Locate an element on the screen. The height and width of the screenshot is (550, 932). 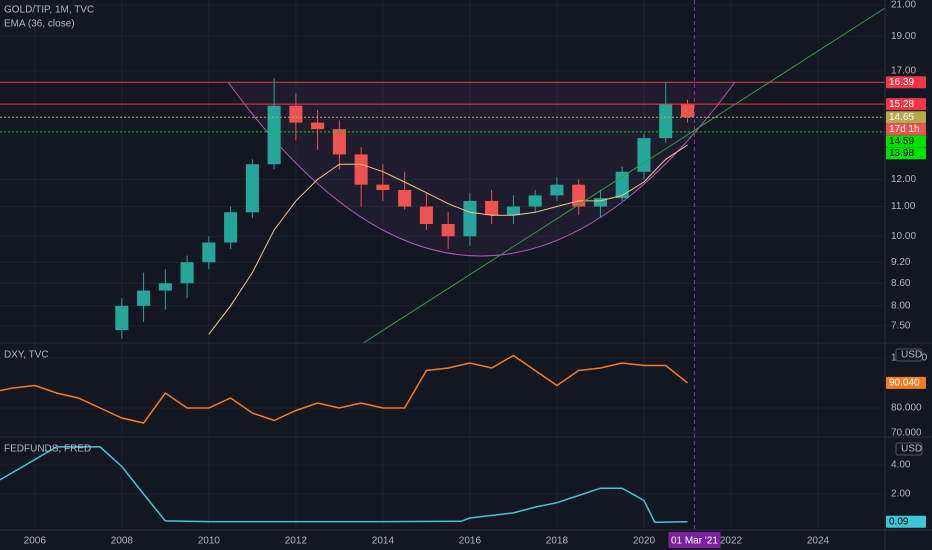
countdown-tag is located at coordinates (906, 129).